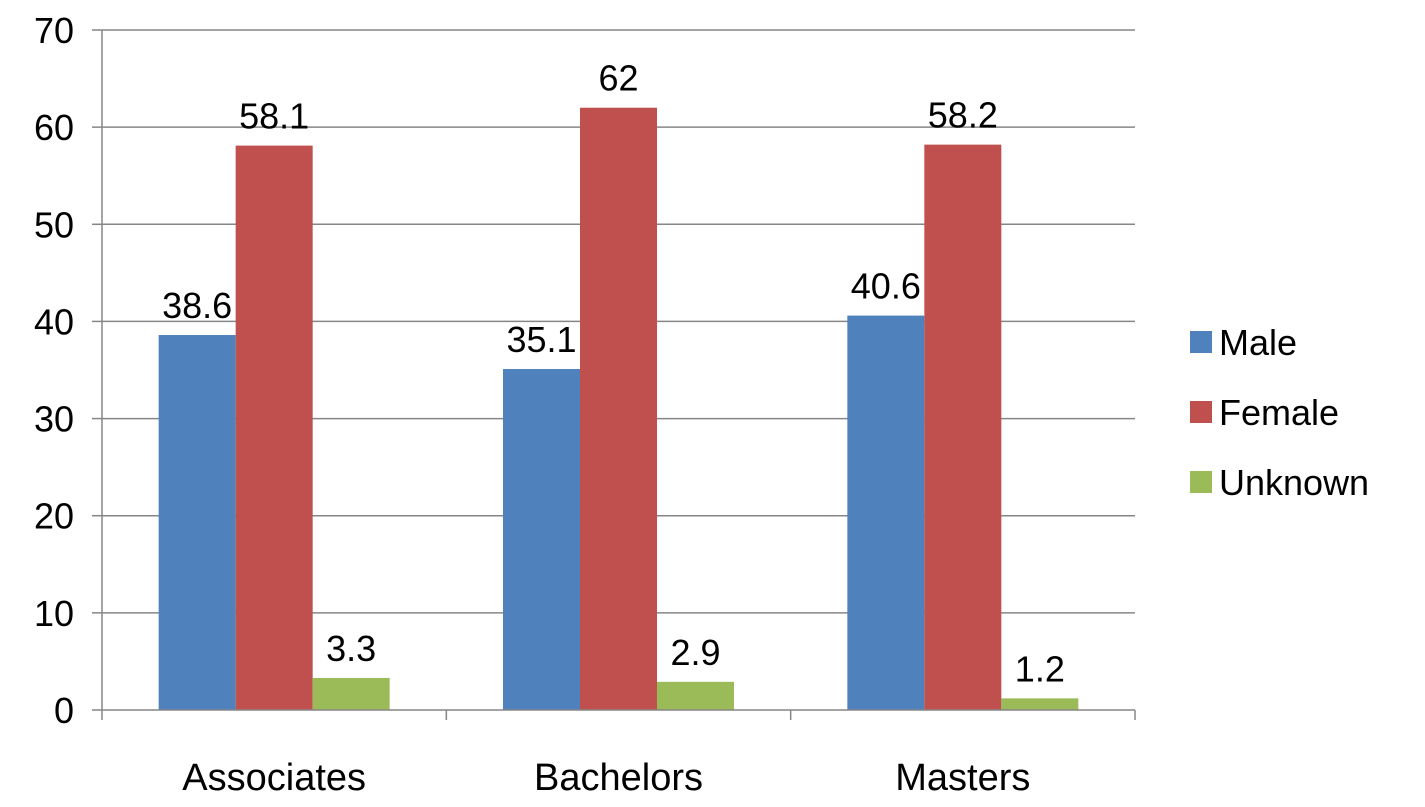 This screenshot has width=1425, height=807. I want to click on data-label: 58.2, so click(963, 115).